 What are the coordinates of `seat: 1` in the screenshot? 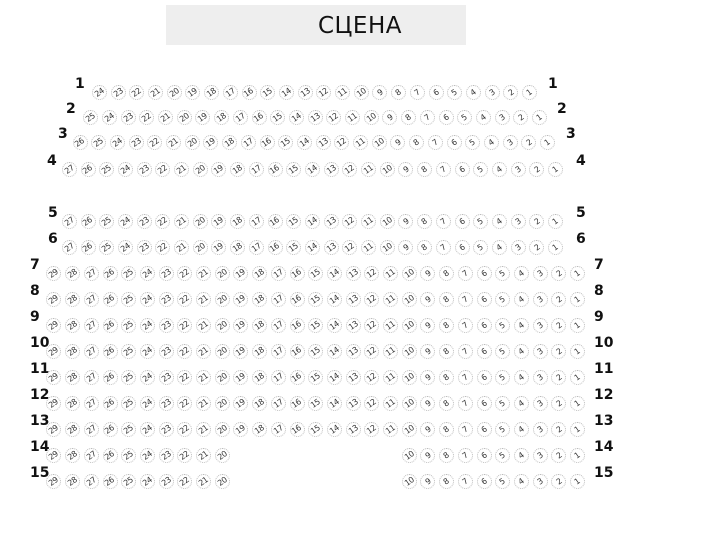 It's located at (577, 377).